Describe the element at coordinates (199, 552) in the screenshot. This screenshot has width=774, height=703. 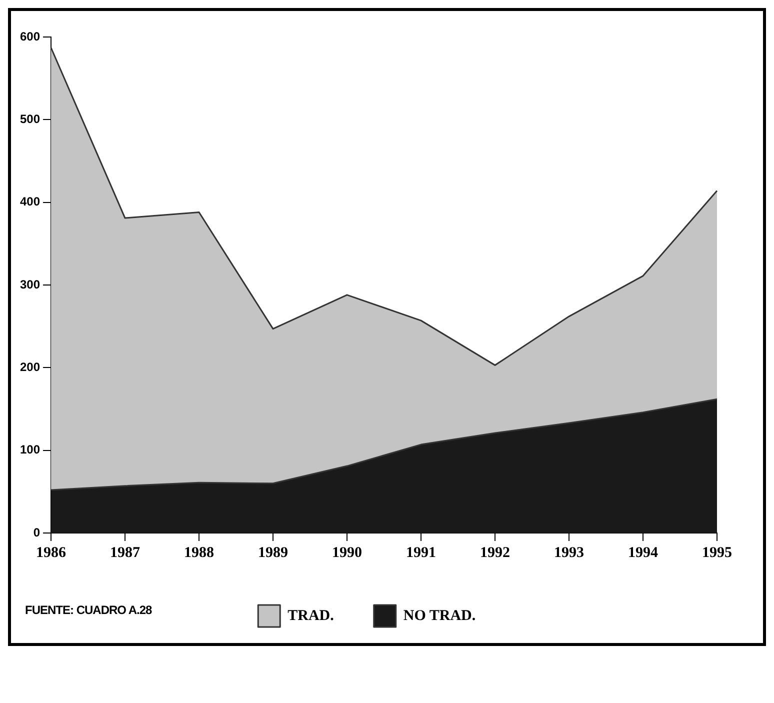
I see `x-tick-label: 1988` at that location.